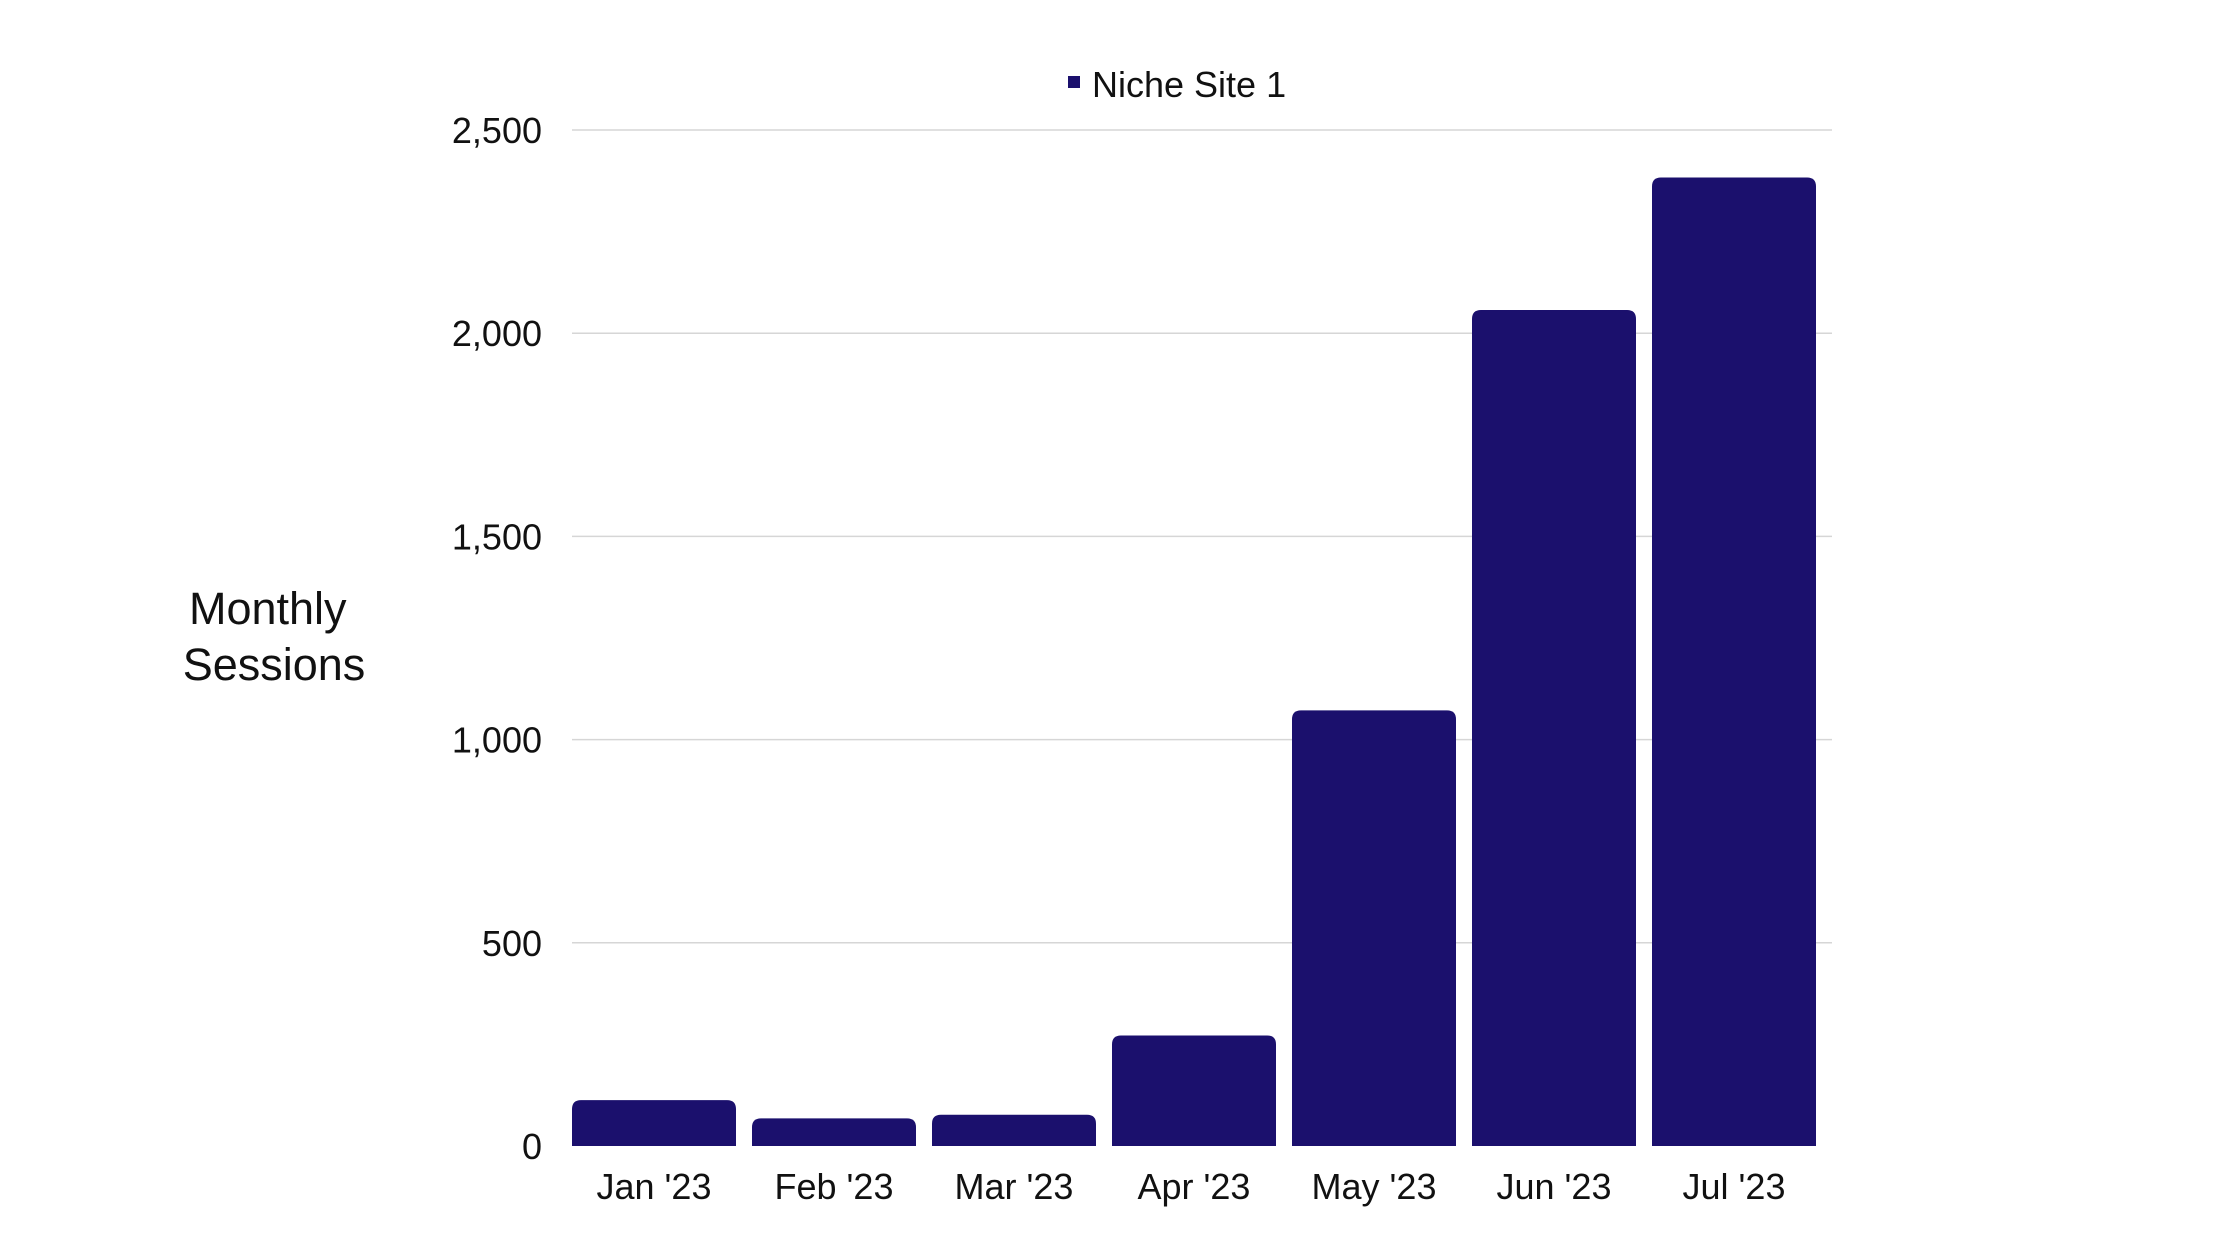 Image resolution: width=2240 pixels, height=1260 pixels. Describe the element at coordinates (1554, 1186) in the screenshot. I see `x-tick-label: Jun '23` at that location.